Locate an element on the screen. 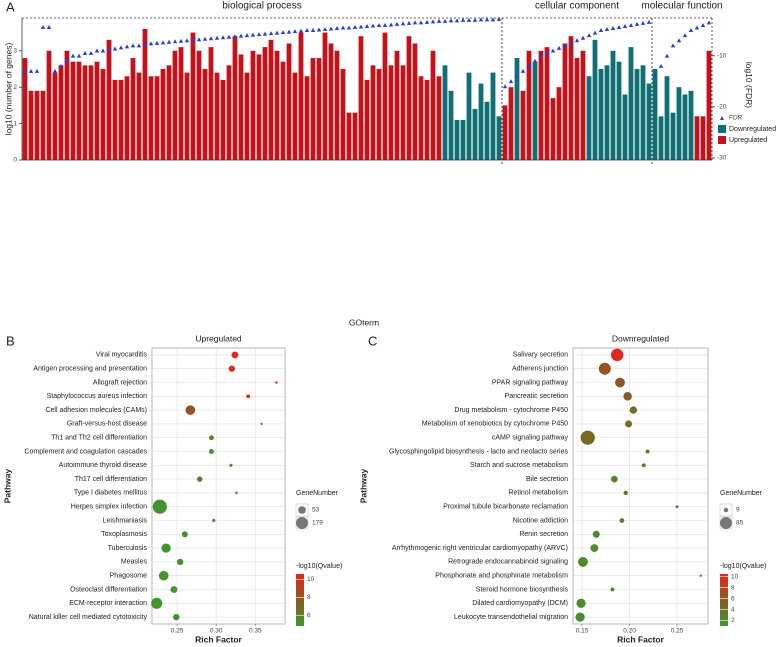 The width and height of the screenshot is (776, 647). legend-label: Downregulated is located at coordinates (752, 129).